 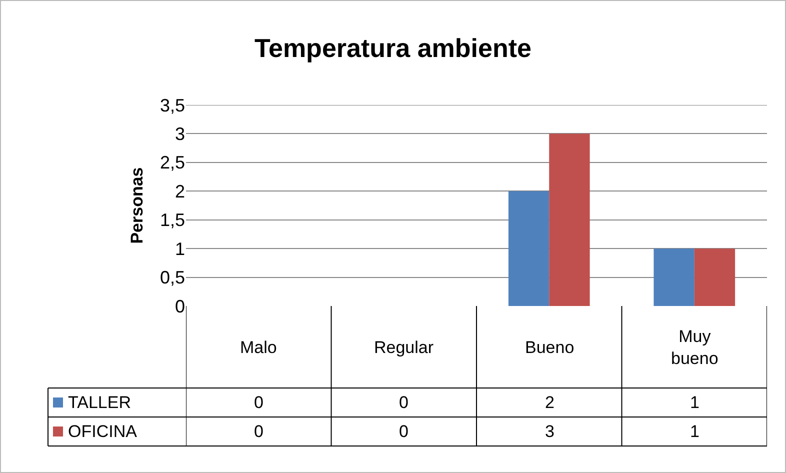 I want to click on chart-title: Temperatura ambiente, so click(x=393, y=48).